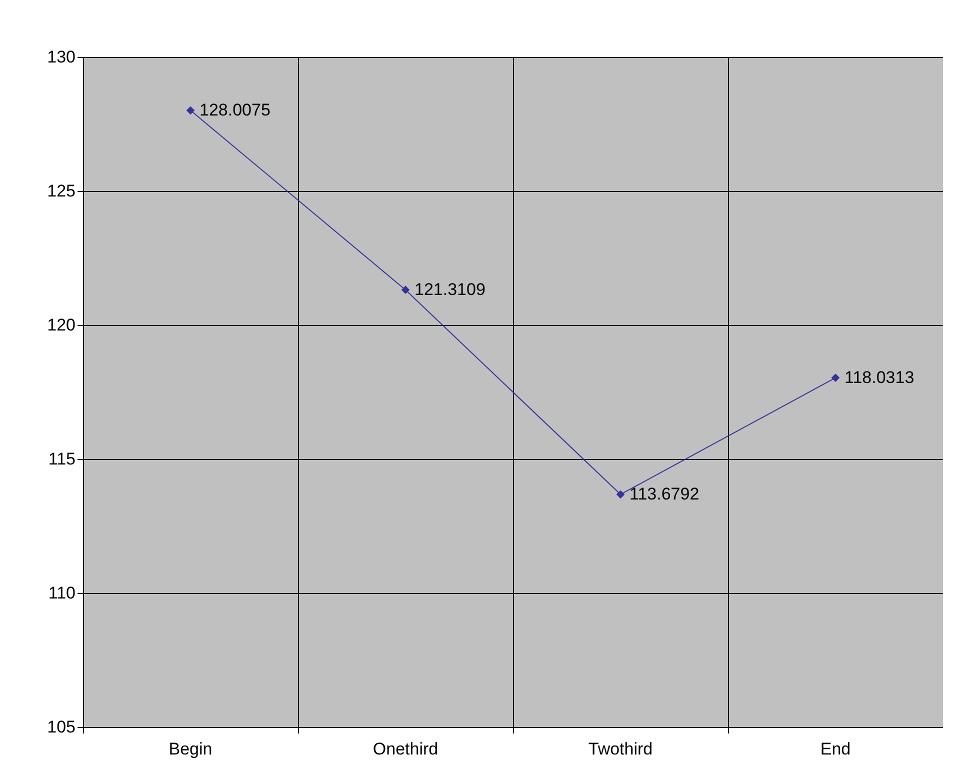 The height and width of the screenshot is (779, 977). I want to click on data-label: 121.3109, so click(450, 289).